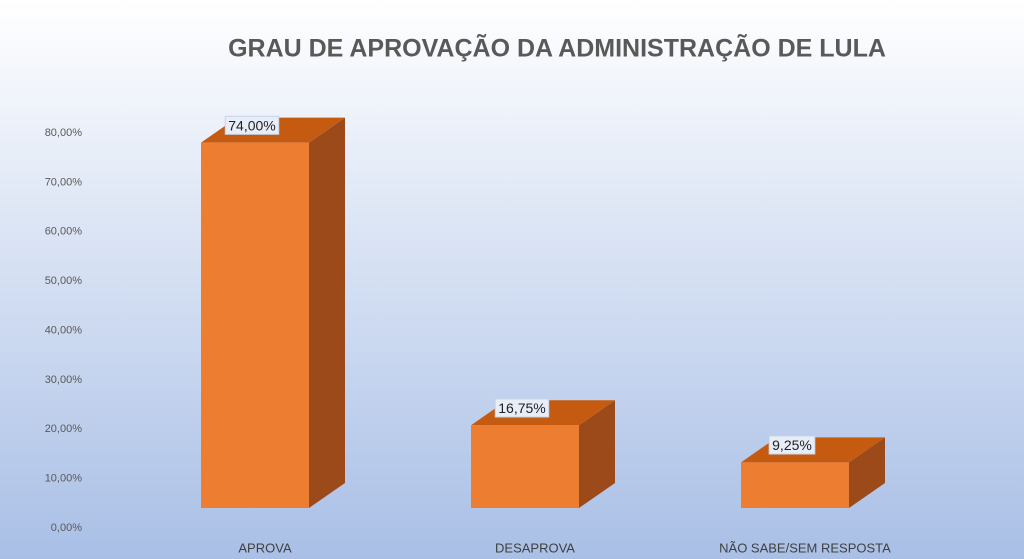  I want to click on y-tick-label: 70,00%, so click(64, 182).